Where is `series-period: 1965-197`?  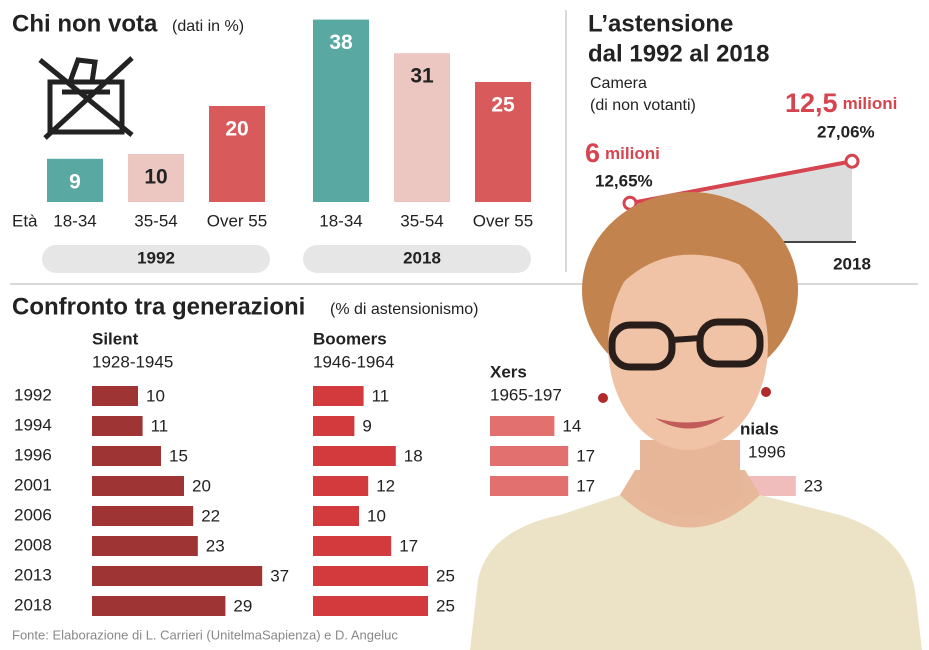 series-period: 1965-197 is located at coordinates (526, 394).